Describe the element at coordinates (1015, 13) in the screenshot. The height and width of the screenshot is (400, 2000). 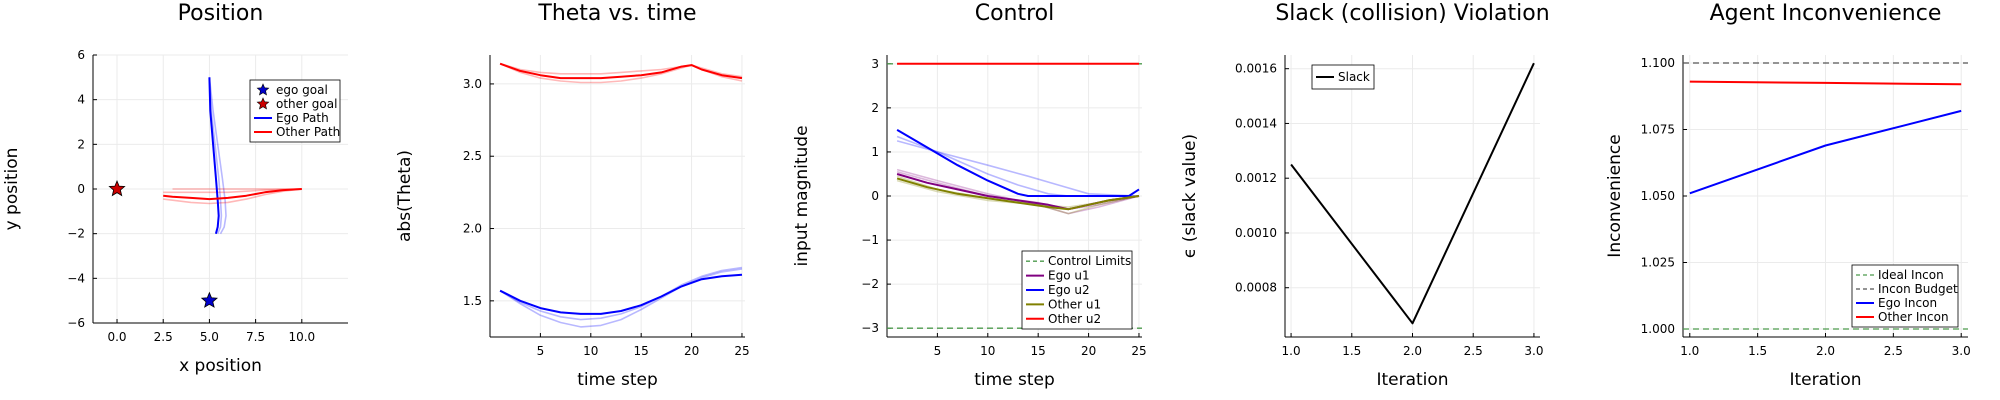
I see `chart-title: Control` at that location.